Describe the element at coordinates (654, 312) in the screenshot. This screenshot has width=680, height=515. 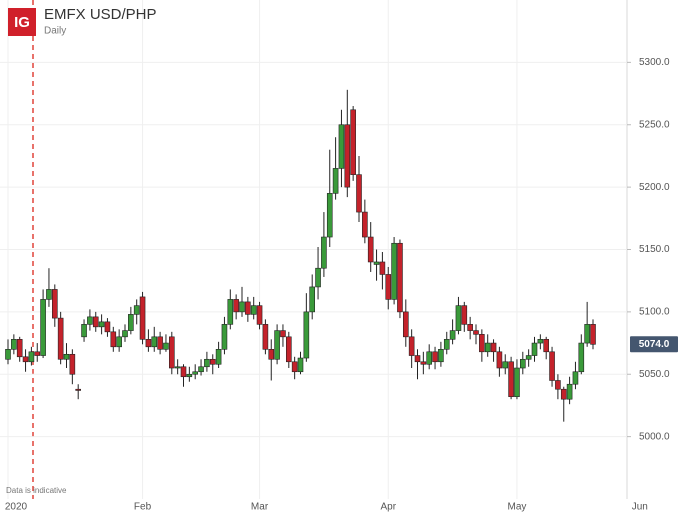
I see `y-tick-label: 5100.0` at that location.